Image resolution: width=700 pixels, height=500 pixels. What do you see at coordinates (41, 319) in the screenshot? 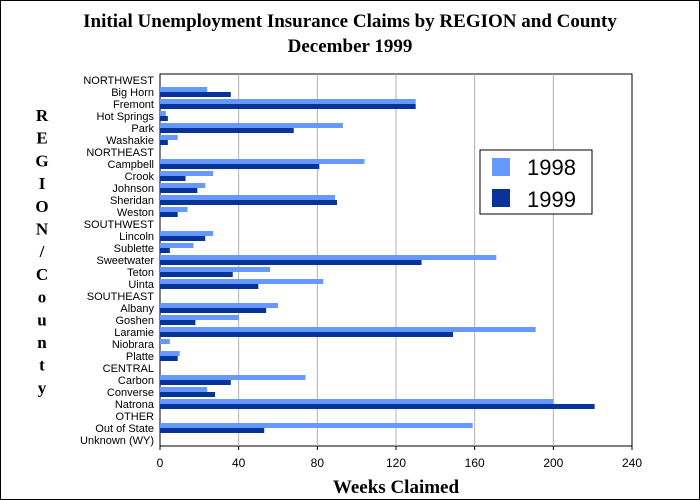
I see `y-axis-label-char: u` at bounding box center [41, 319].